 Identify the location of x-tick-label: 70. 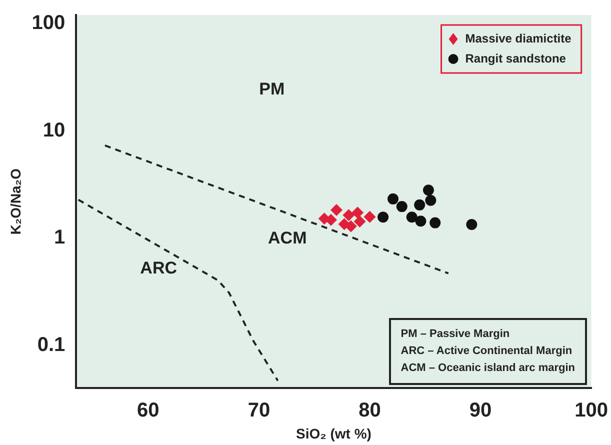
(259, 411).